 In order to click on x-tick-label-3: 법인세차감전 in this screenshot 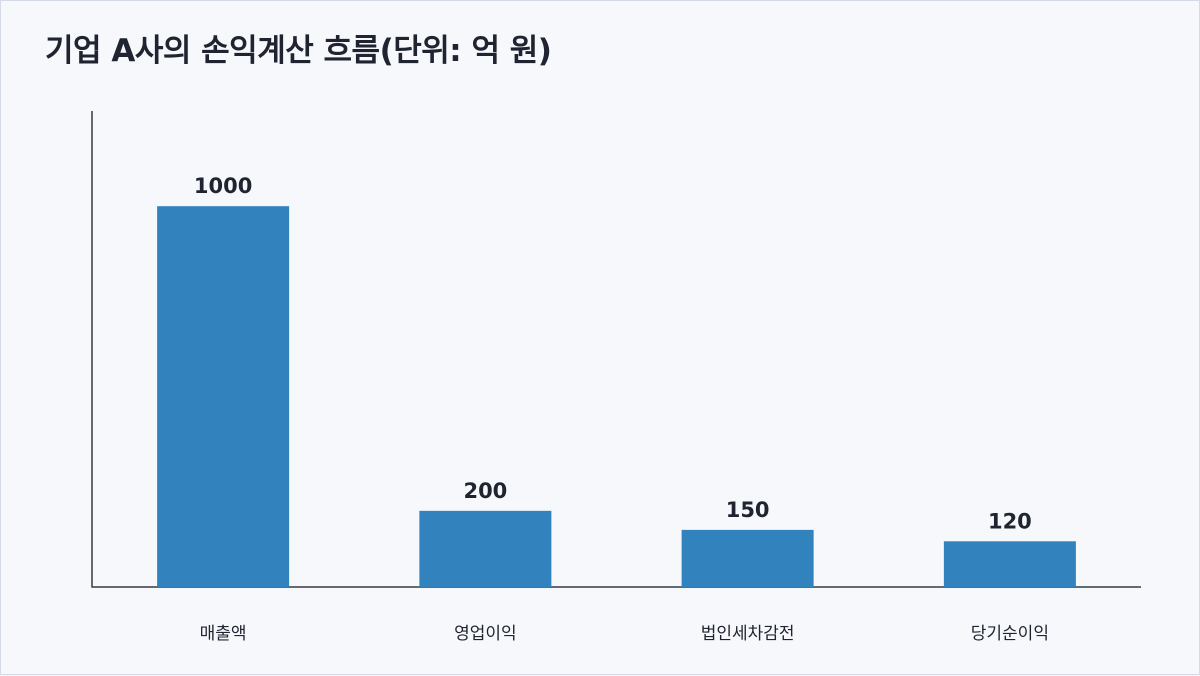, I will do `click(748, 634)`.